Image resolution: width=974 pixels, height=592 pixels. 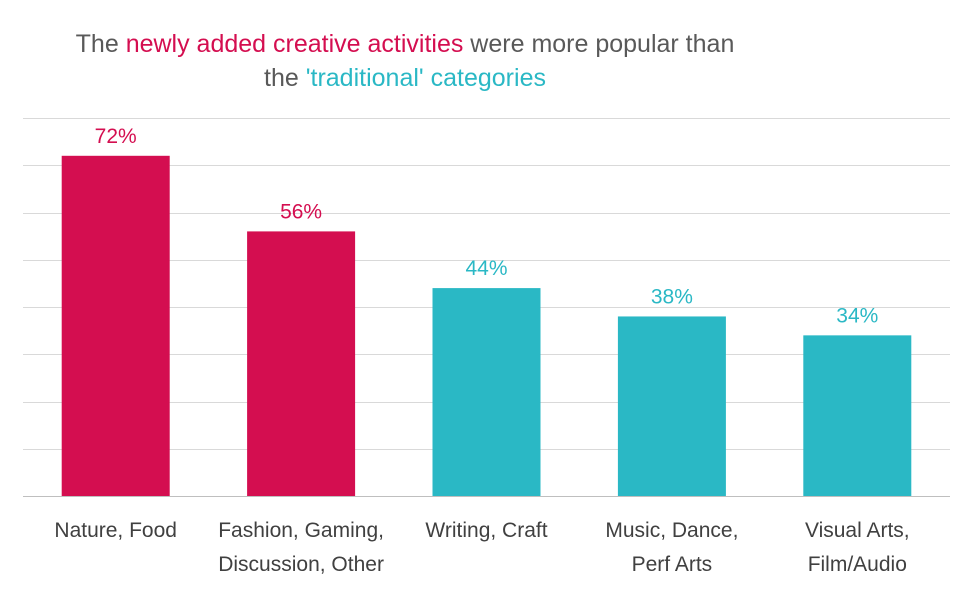 I want to click on value-label: 44%, so click(x=486, y=268).